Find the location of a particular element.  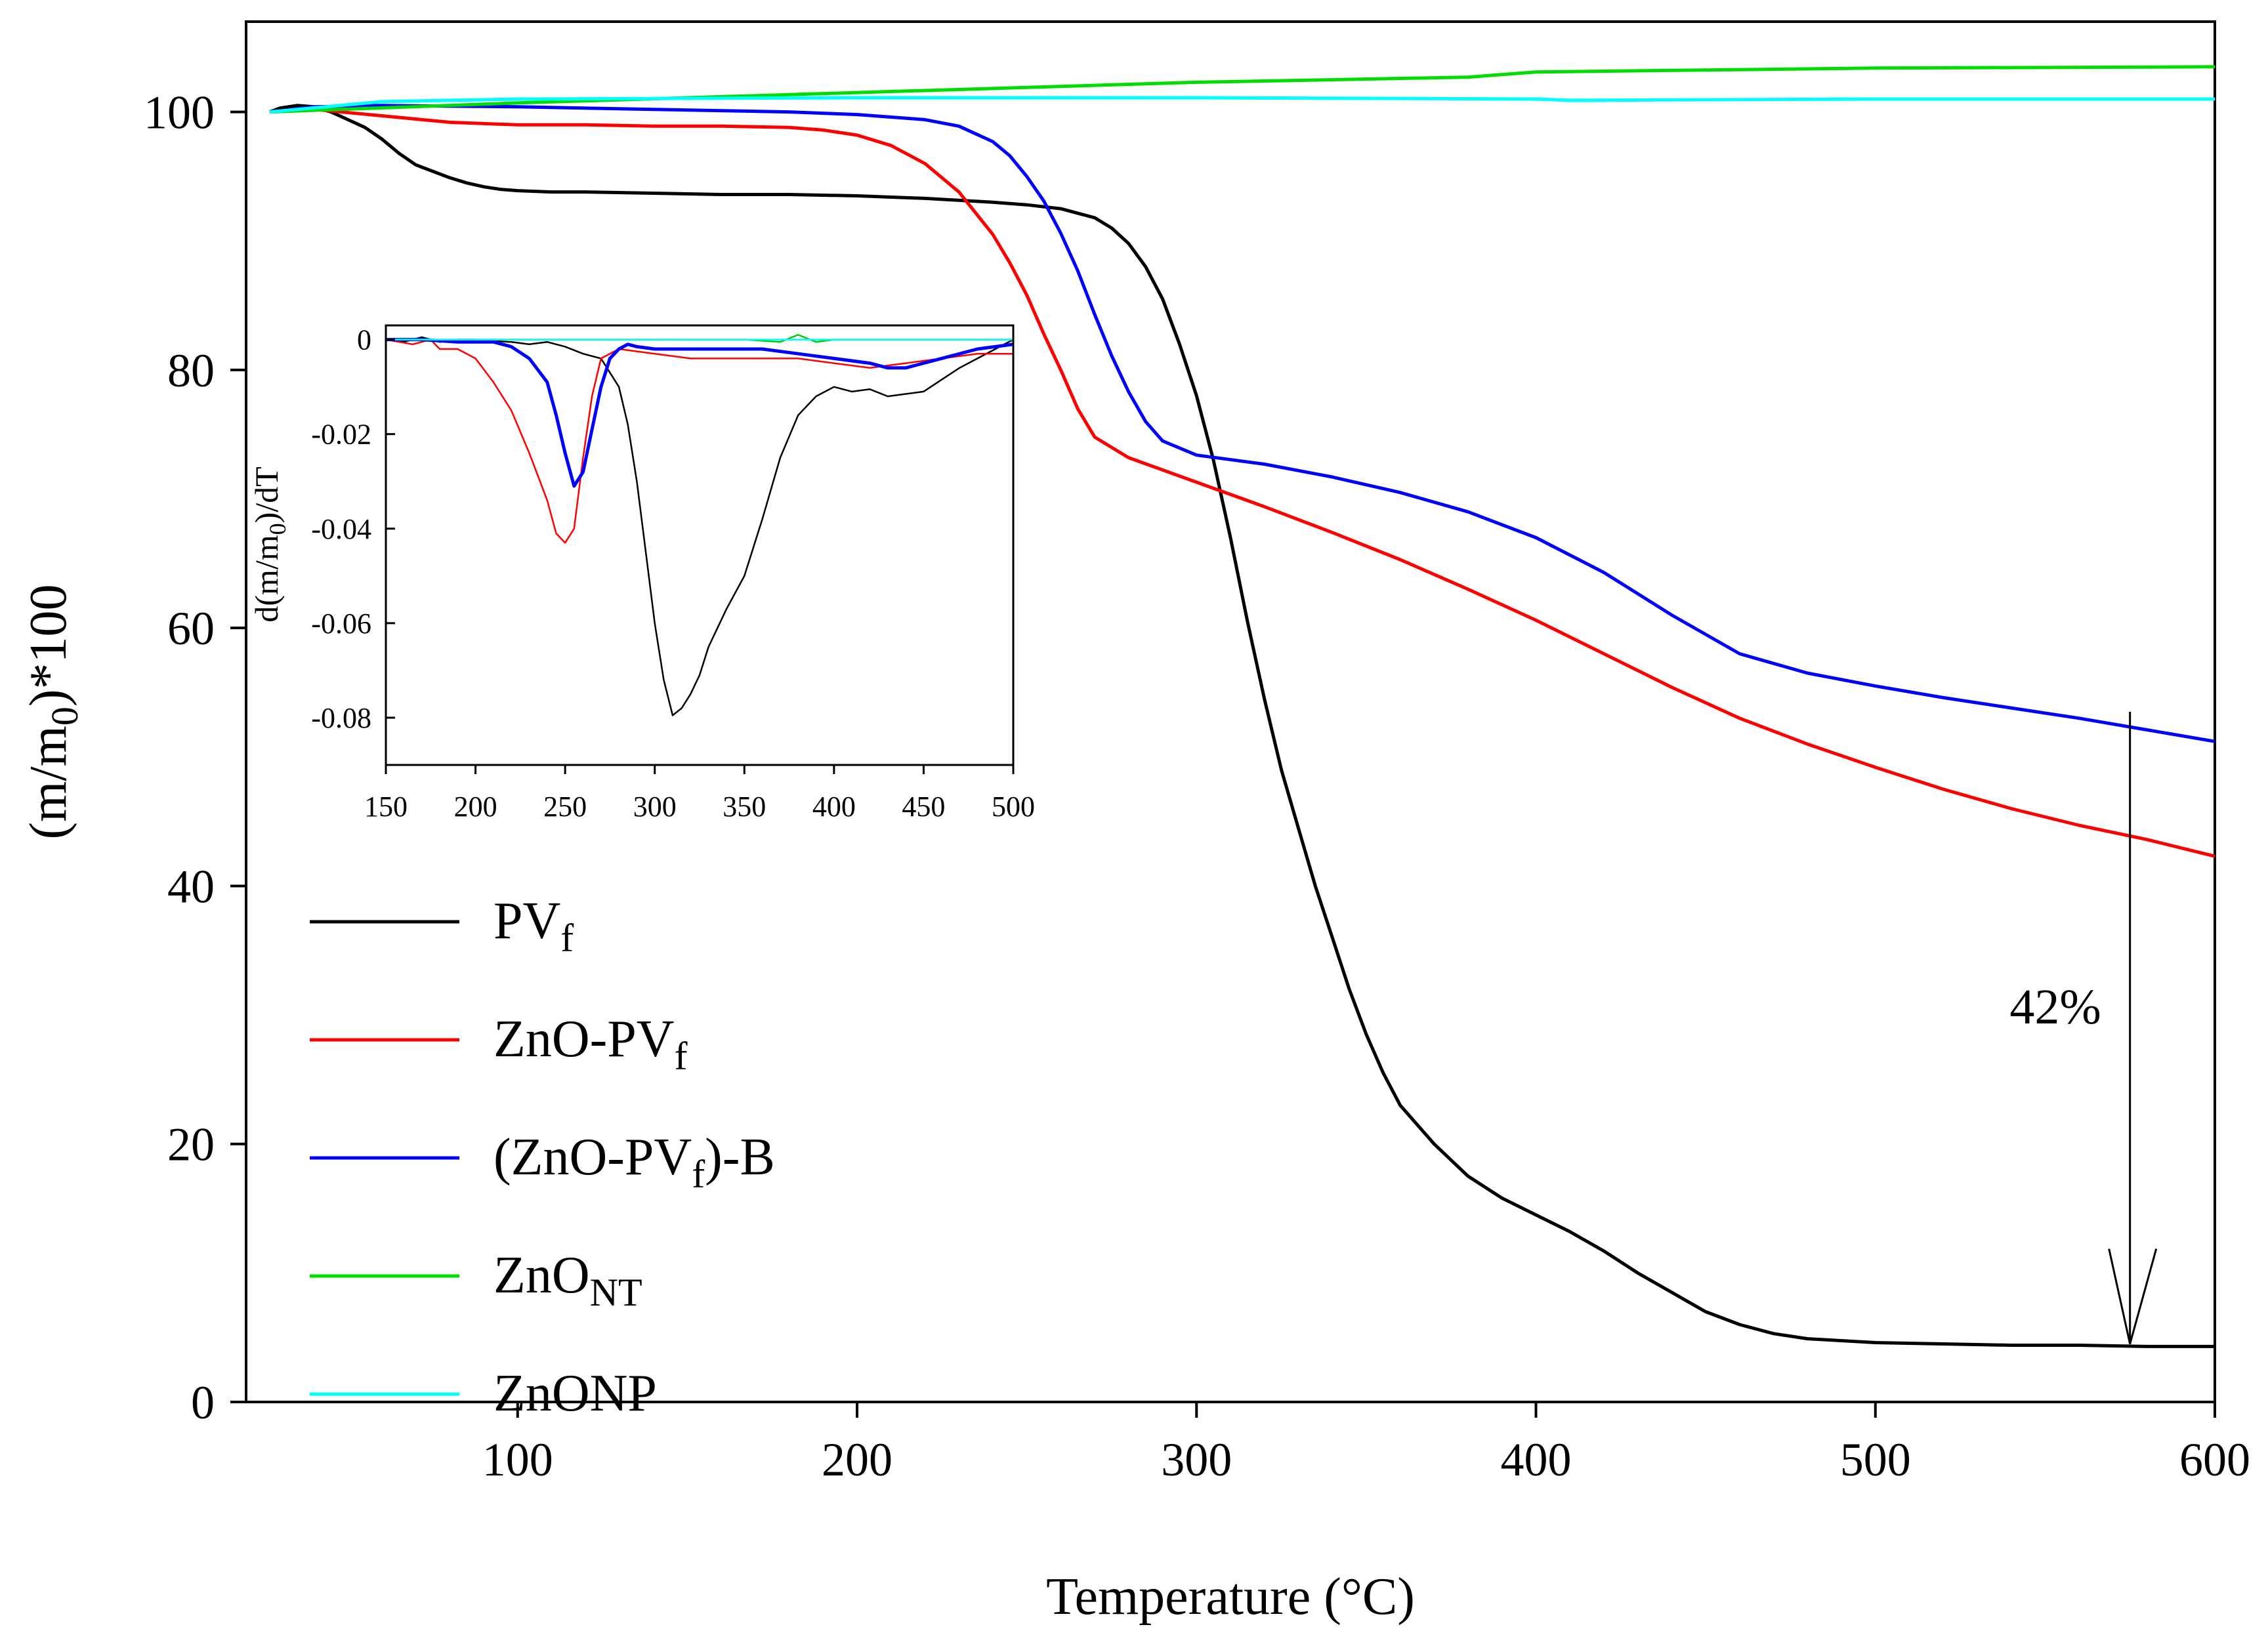

main-y-axis-title-tail: )*100 is located at coordinates (48, 646).